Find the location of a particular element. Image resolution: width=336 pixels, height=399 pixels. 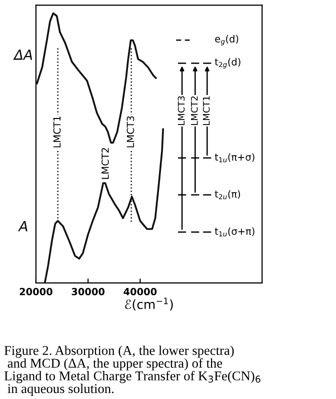

annotation: e$_{g}$(d) is located at coordinates (226, 40).